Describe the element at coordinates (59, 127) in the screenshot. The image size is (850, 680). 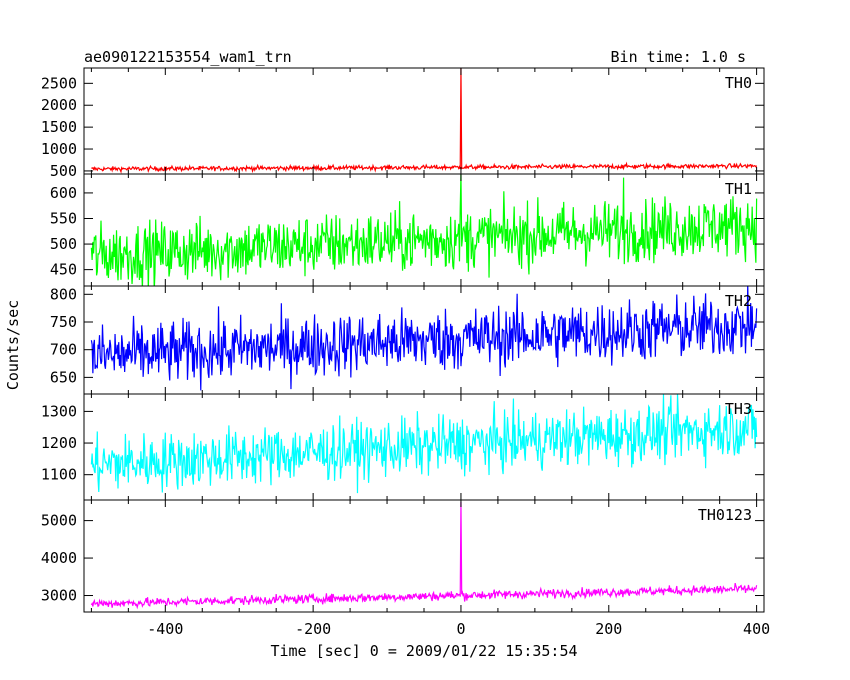
I see `y-tick-label: 1500` at that location.